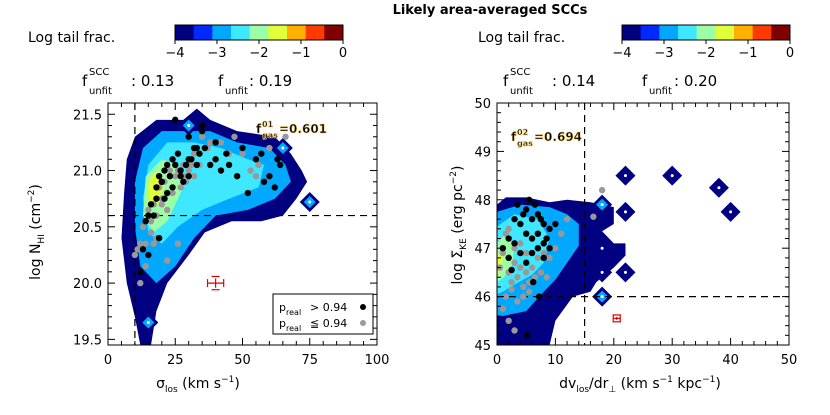  What do you see at coordinates (482, 298) in the screenshot?
I see `y-tick-label: 46` at bounding box center [482, 298].